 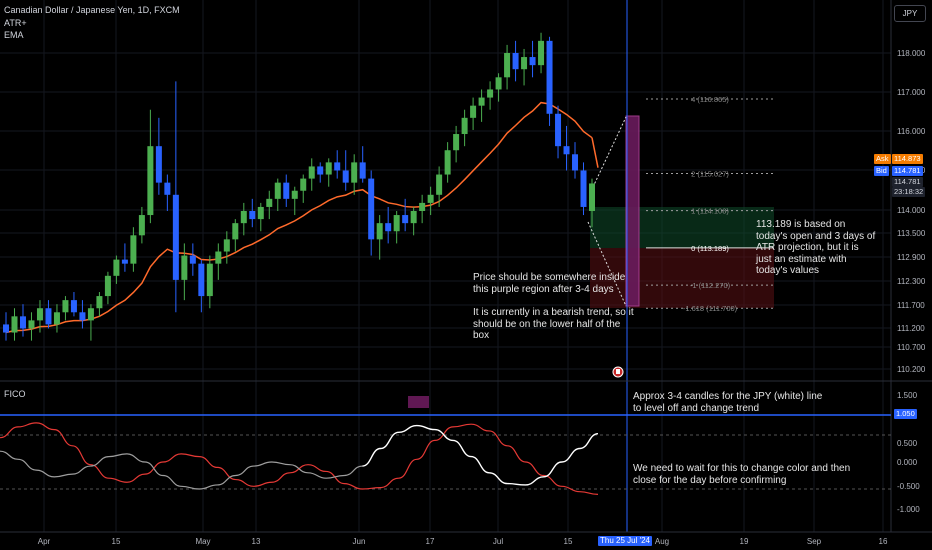 What do you see at coordinates (911, 305) in the screenshot?
I see `price-tick: 111.700` at bounding box center [911, 305].